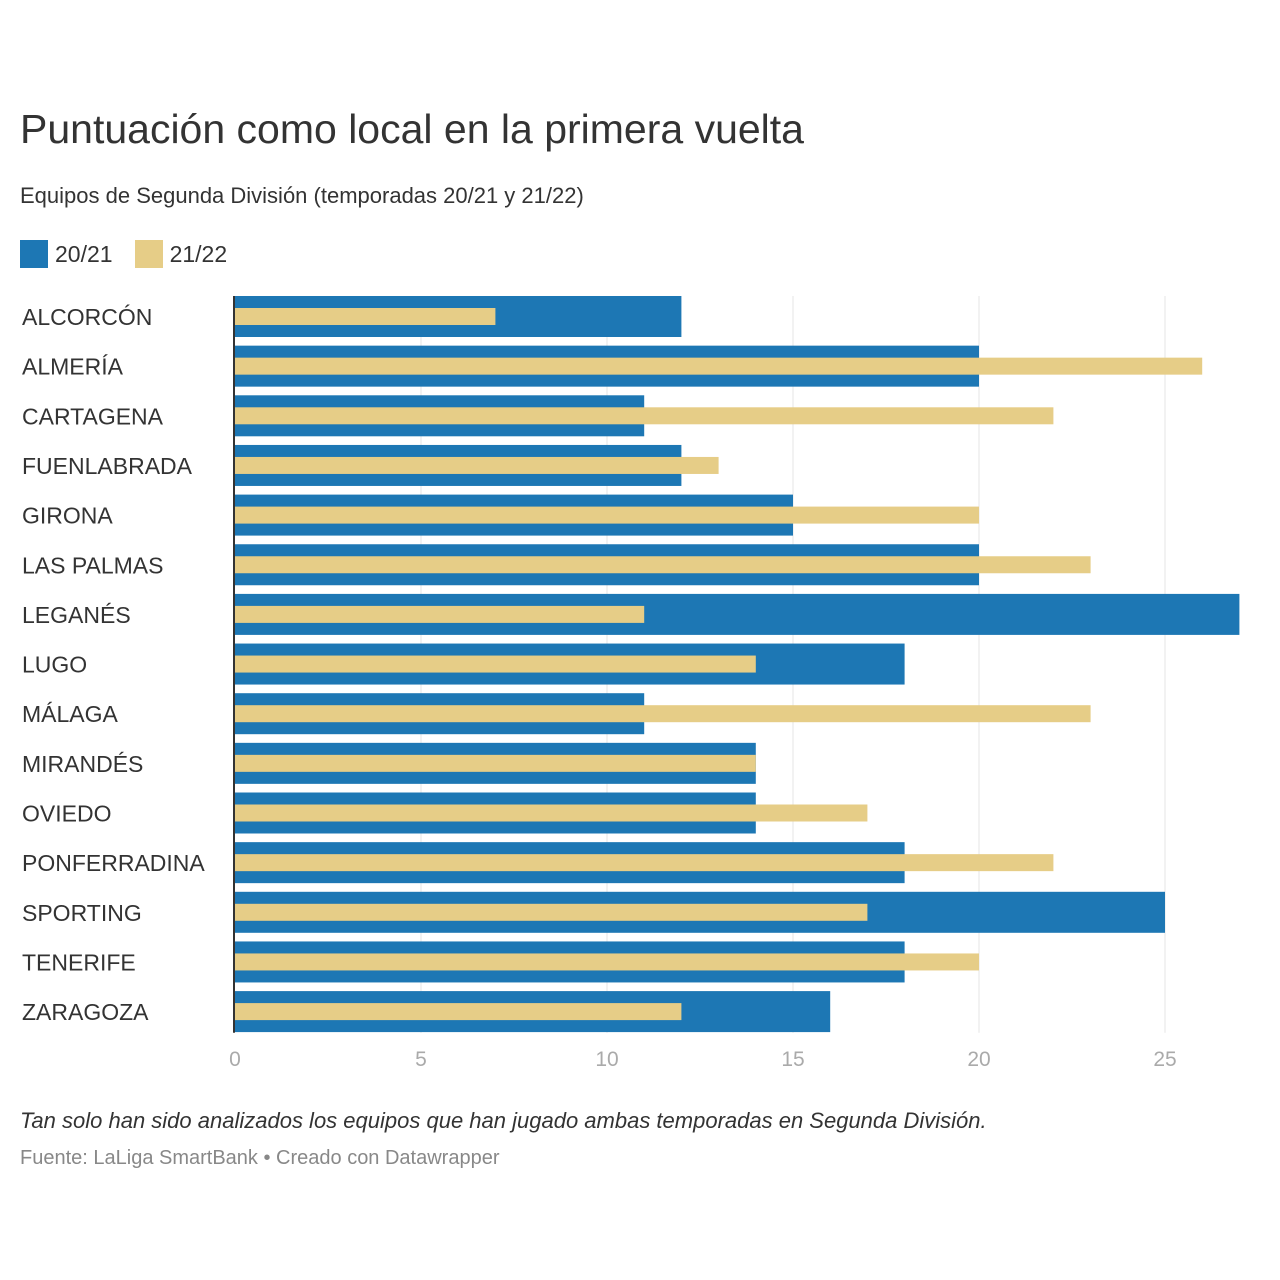 This screenshot has height=1280, width=1280. What do you see at coordinates (198, 253) in the screenshot?
I see `legend-label: 21/22` at bounding box center [198, 253].